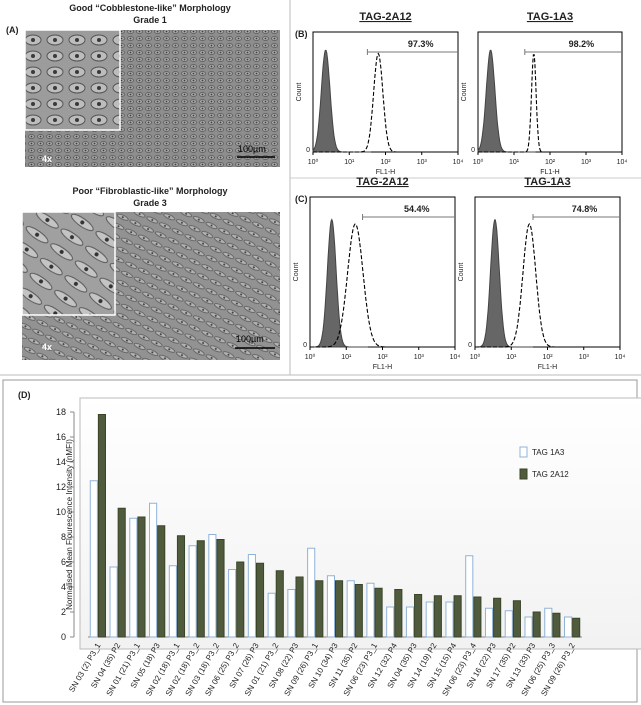 The image size is (641, 705). What do you see at coordinates (582, 44) in the screenshot?
I see `gate-percent: 98.2%` at bounding box center [582, 44].